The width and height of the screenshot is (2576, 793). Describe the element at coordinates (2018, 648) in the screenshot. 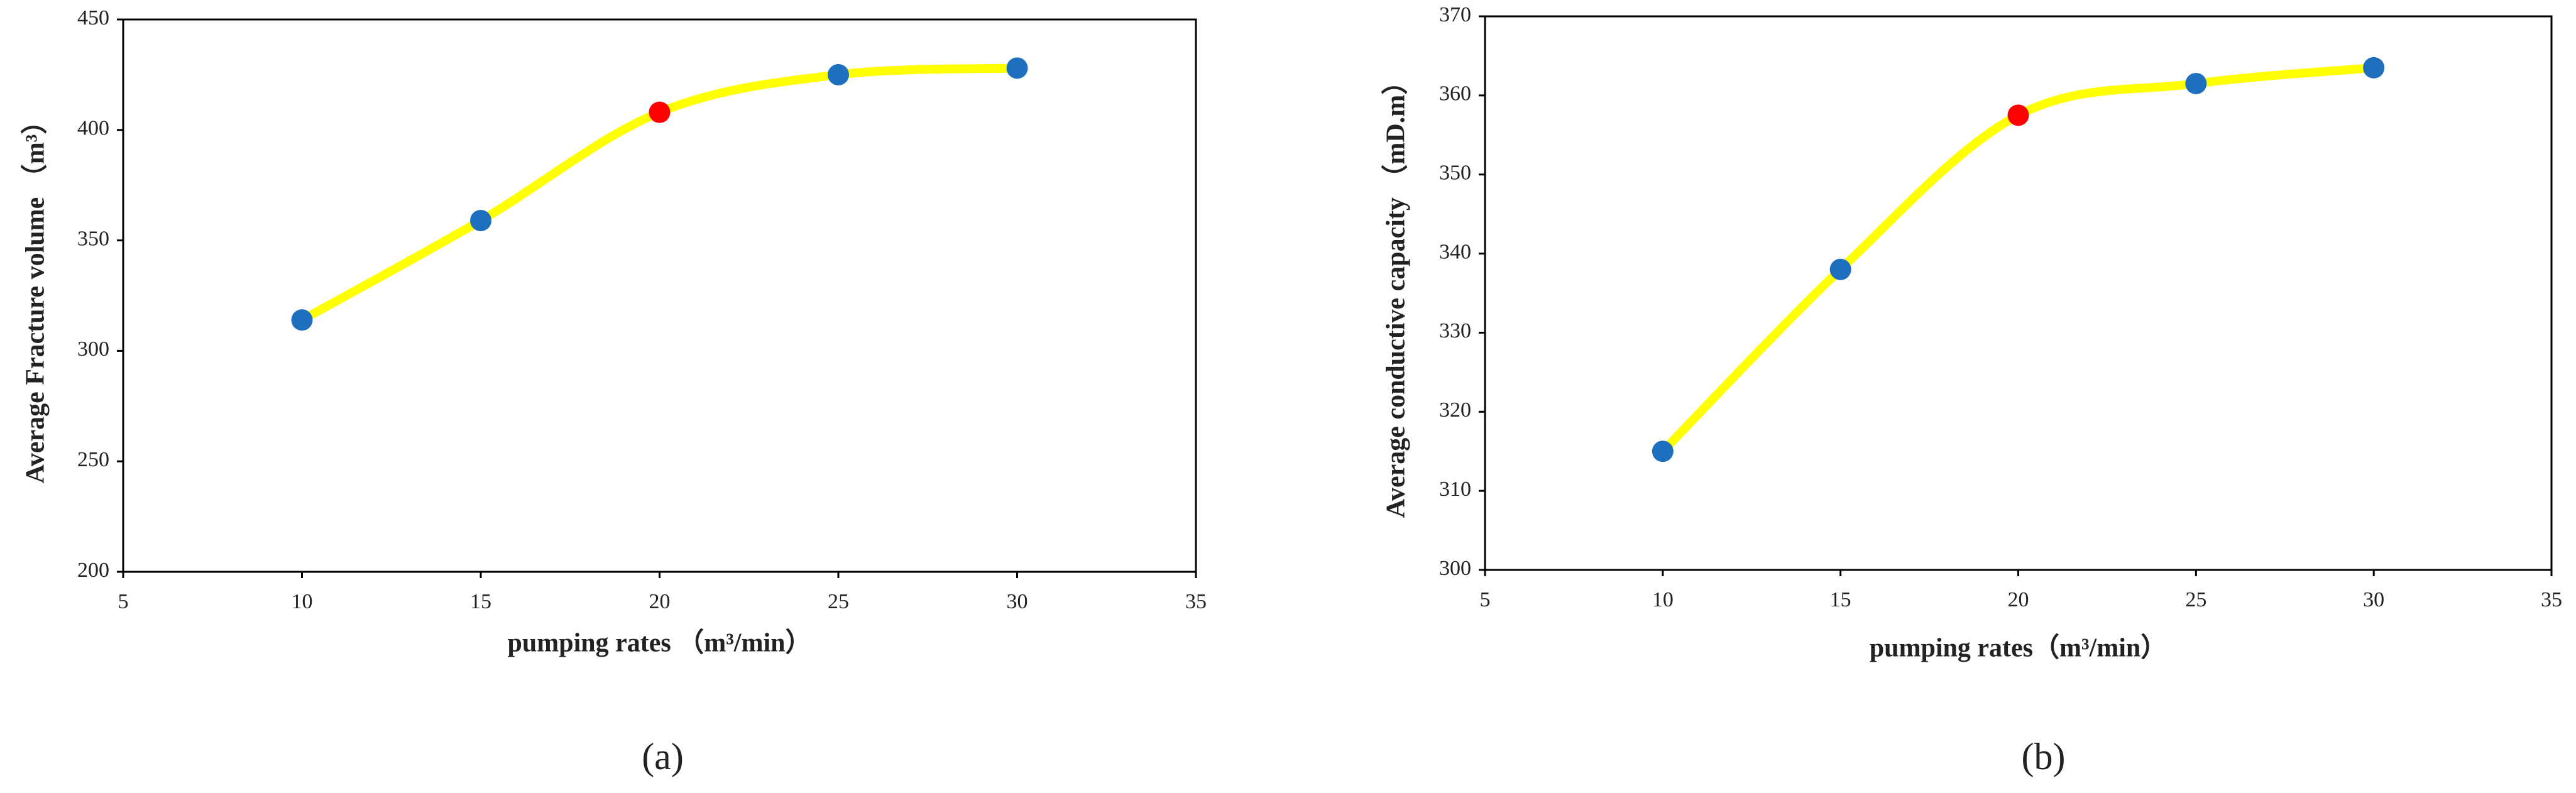

I see `x-axis-label: pumping rates（m³/min）` at that location.